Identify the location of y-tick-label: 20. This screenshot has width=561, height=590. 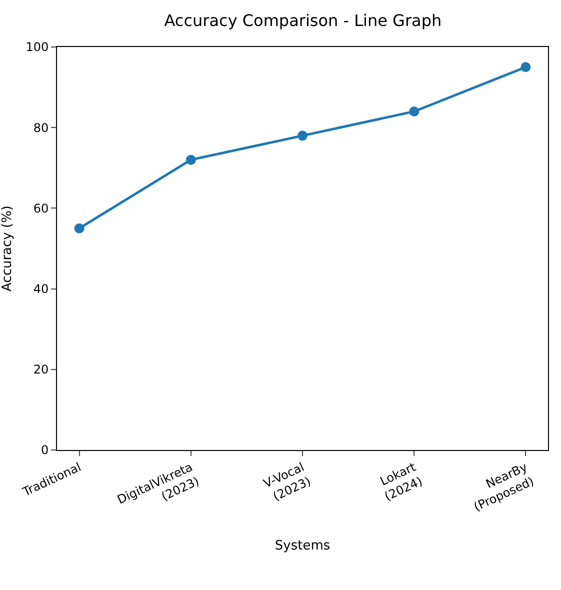
(41, 369).